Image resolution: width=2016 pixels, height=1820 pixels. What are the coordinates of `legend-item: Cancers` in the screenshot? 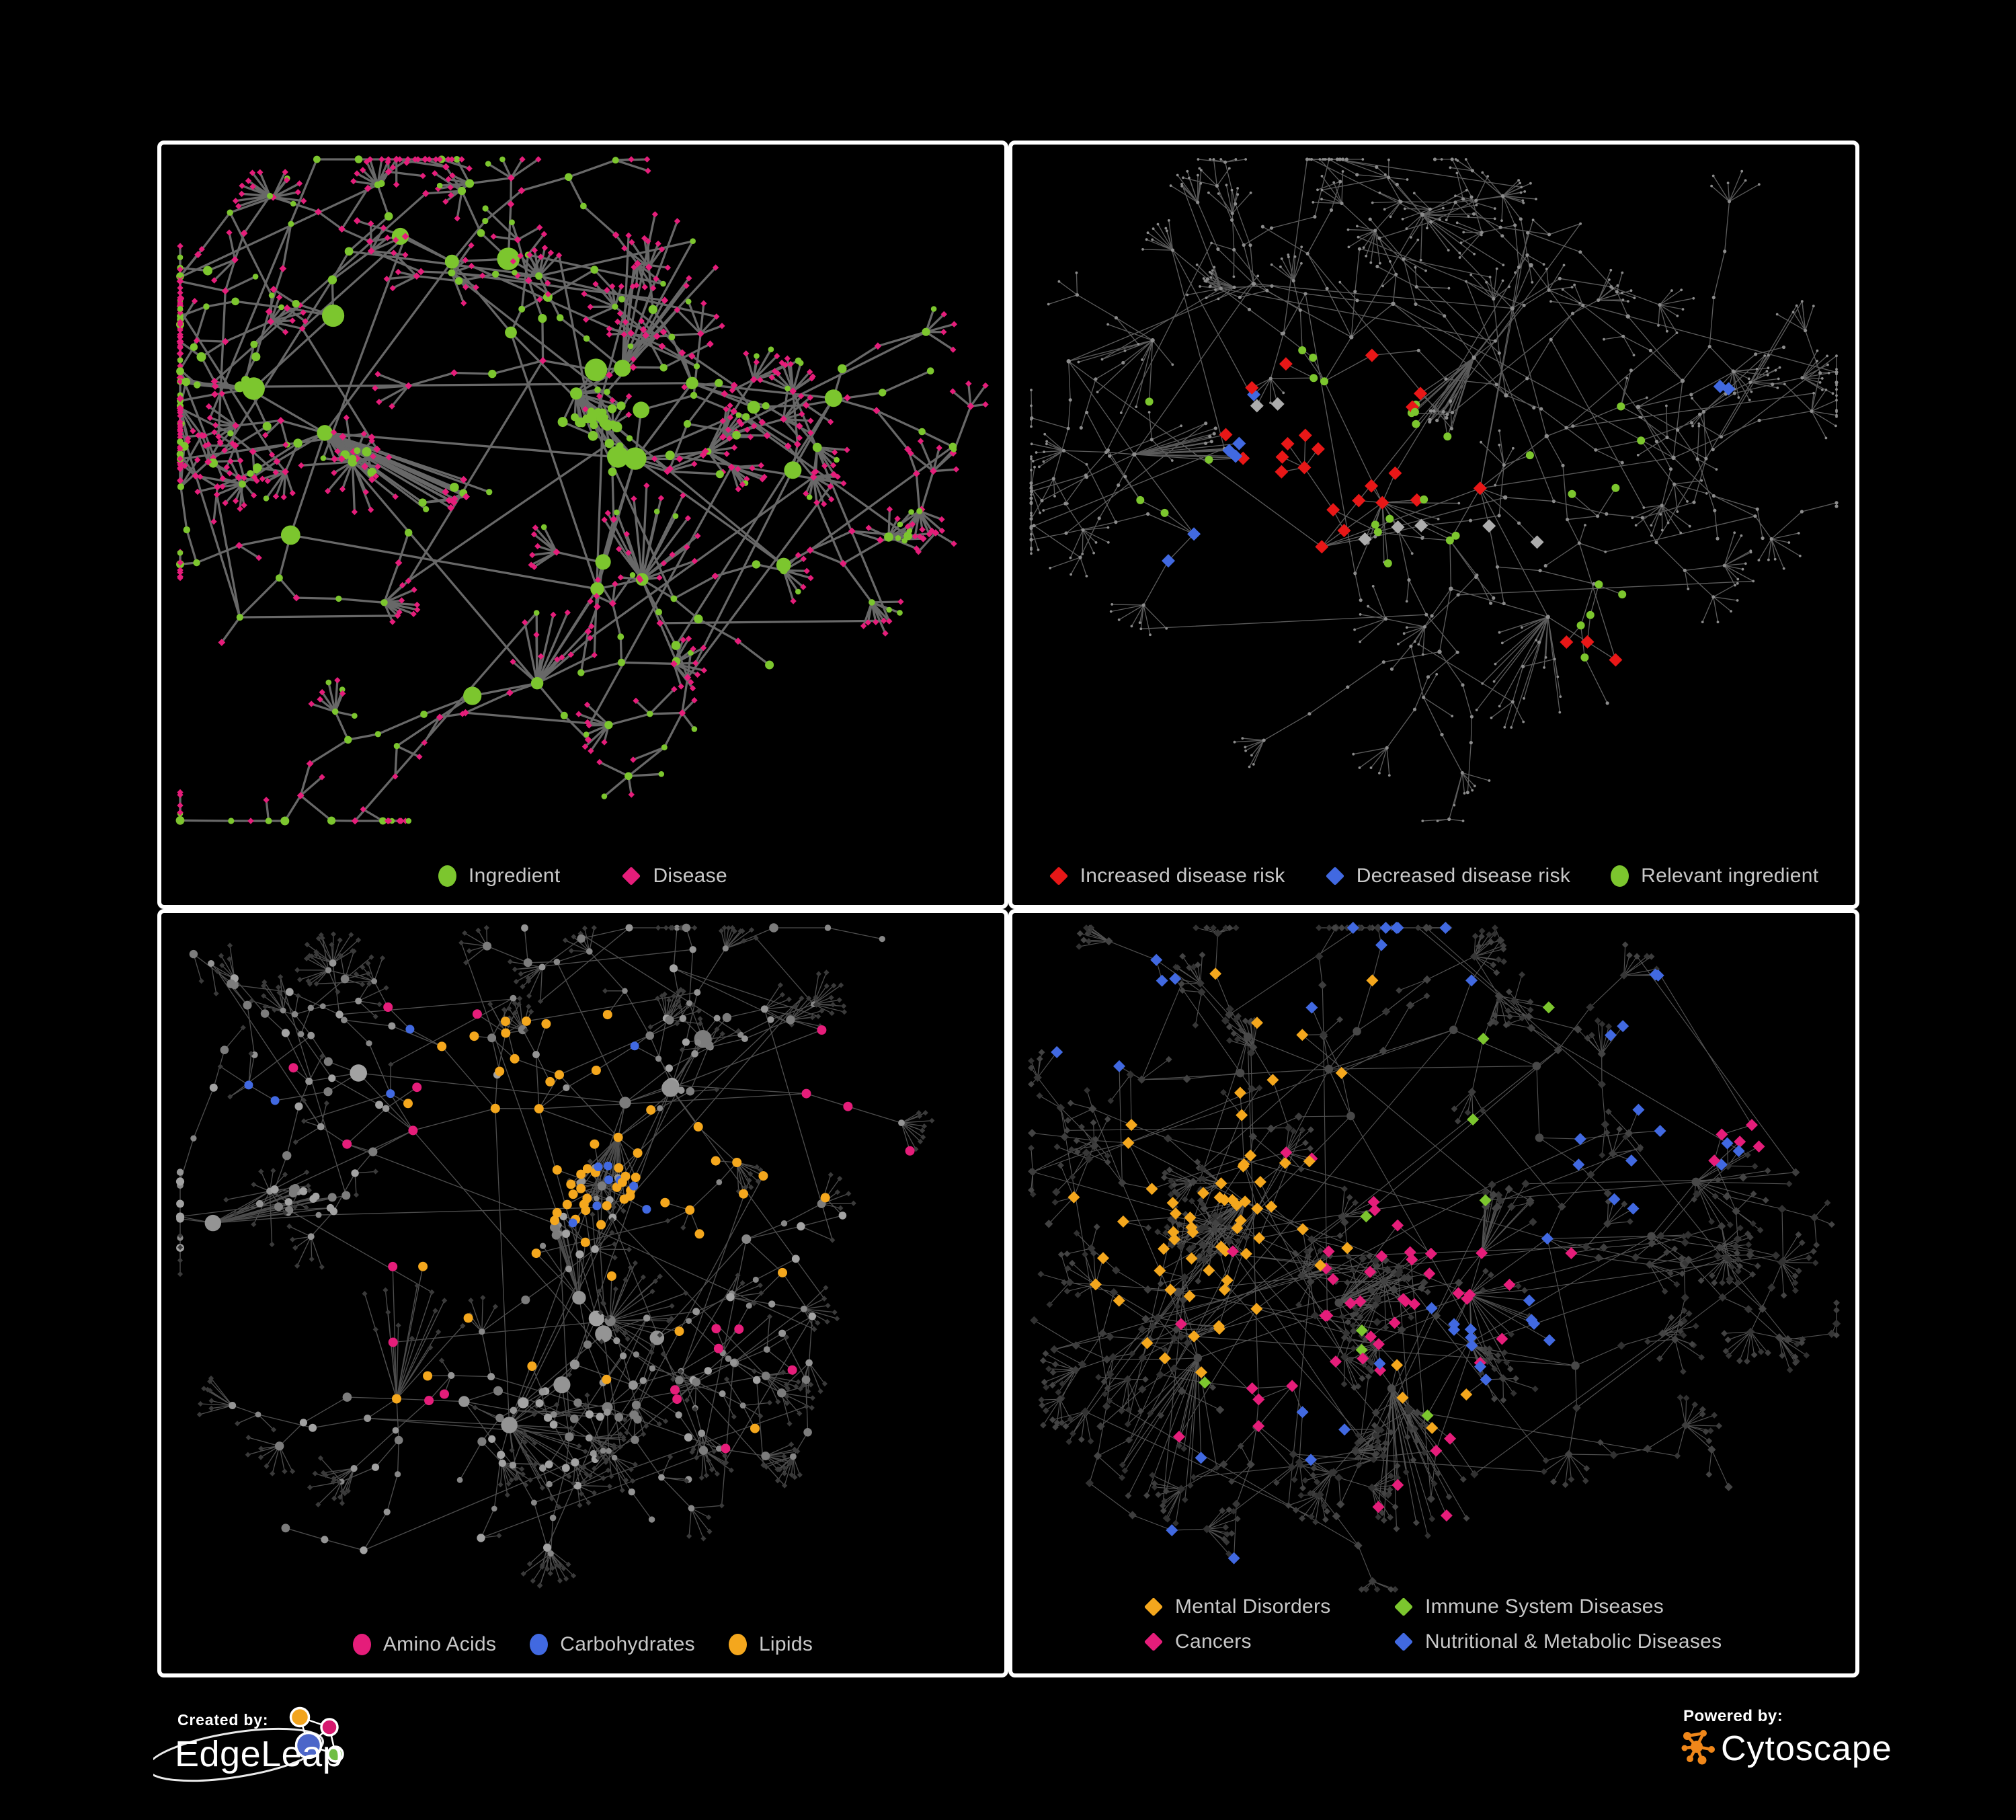 It's located at (1268, 1641).